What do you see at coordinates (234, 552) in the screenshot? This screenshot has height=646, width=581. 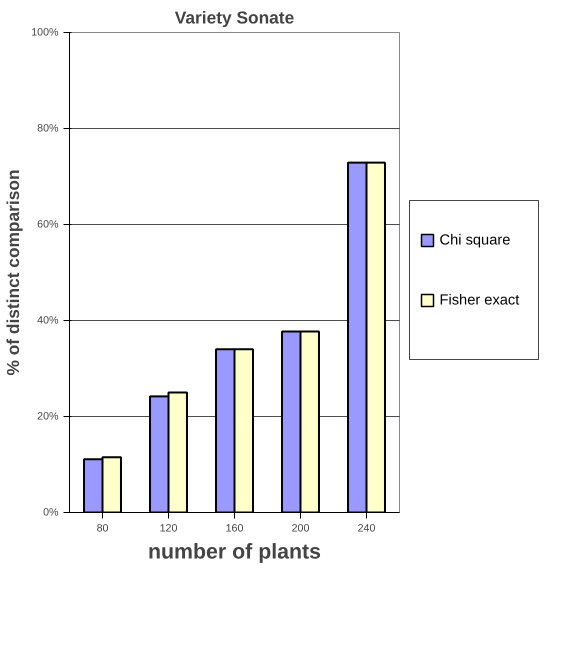 I see `x-axis-title: number of plants` at bounding box center [234, 552].